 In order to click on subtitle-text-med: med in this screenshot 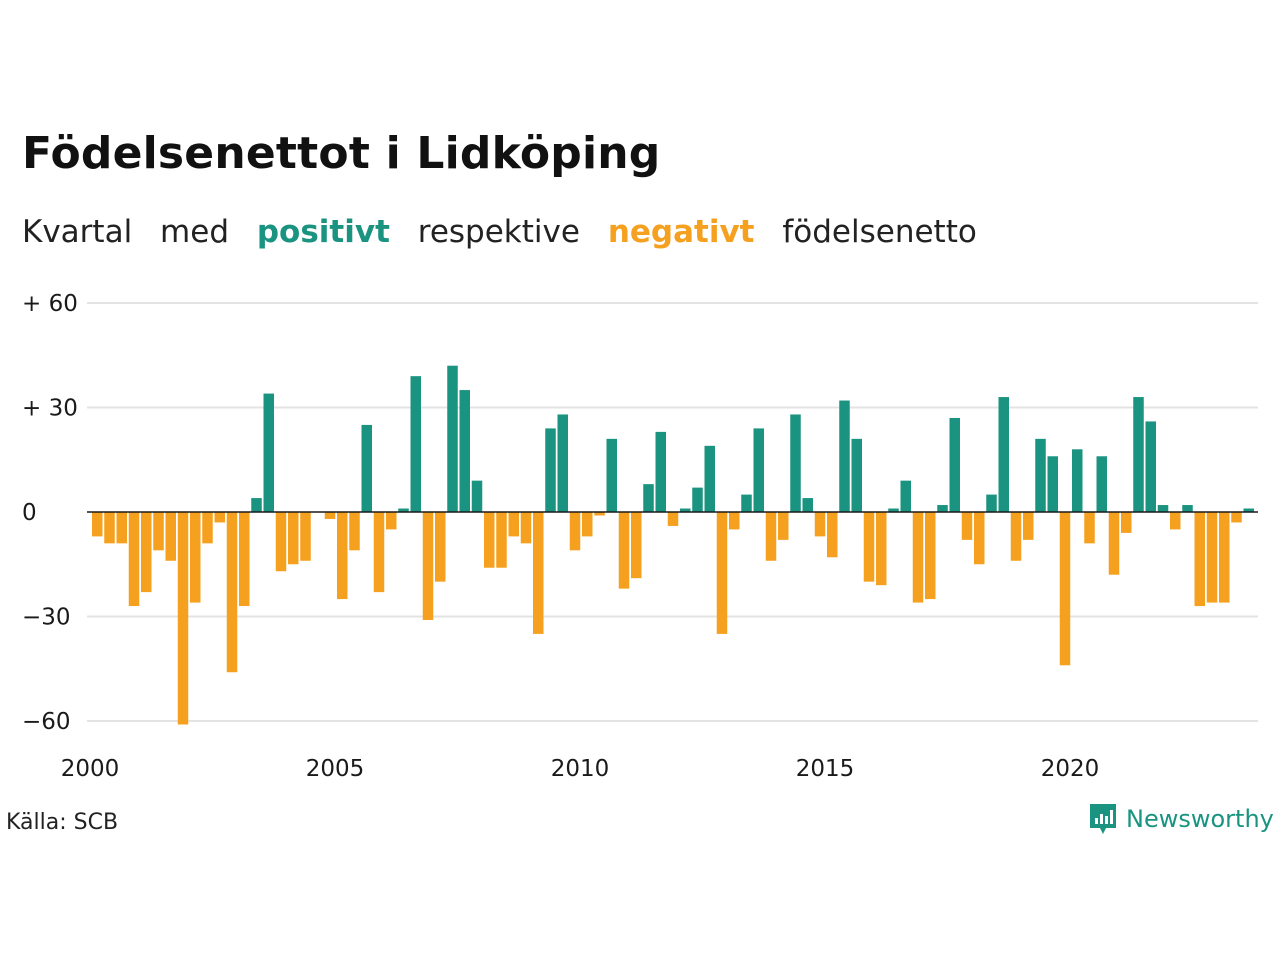, I will do `click(194, 232)`.